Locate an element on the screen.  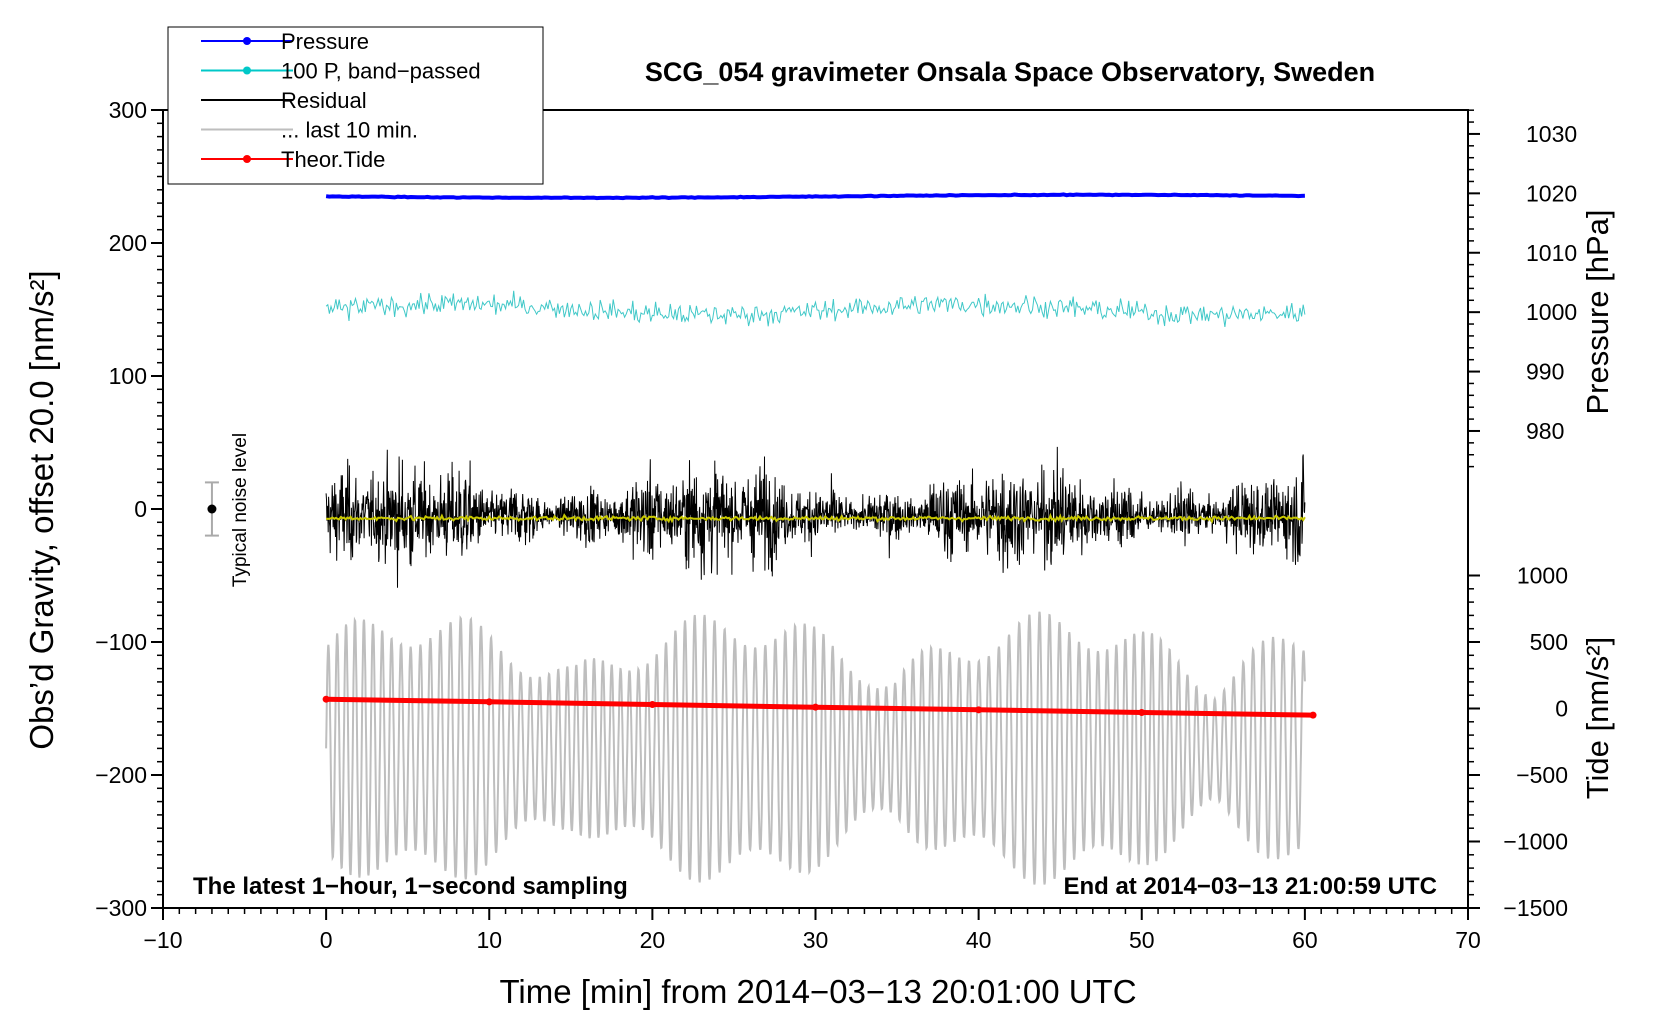
x-tick-label: 70 is located at coordinates (1468, 940).